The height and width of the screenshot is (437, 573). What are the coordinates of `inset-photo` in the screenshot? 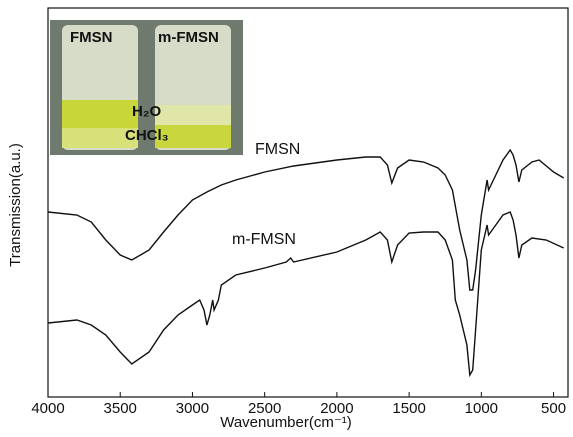 It's located at (146, 87).